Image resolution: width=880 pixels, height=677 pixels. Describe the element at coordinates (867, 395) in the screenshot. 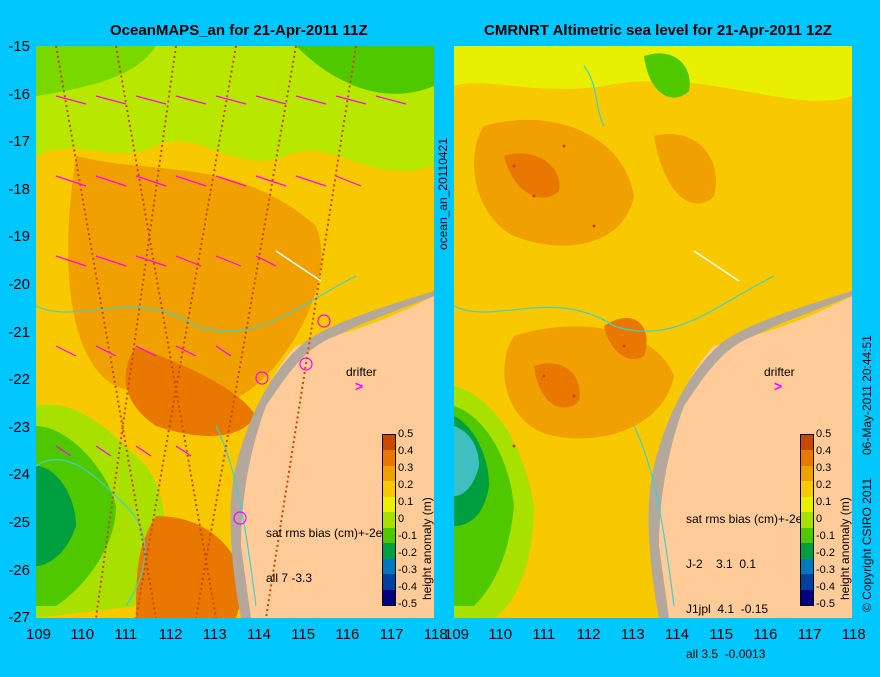

I see `right-side-label: 06-May-2011 20:44:51` at that location.